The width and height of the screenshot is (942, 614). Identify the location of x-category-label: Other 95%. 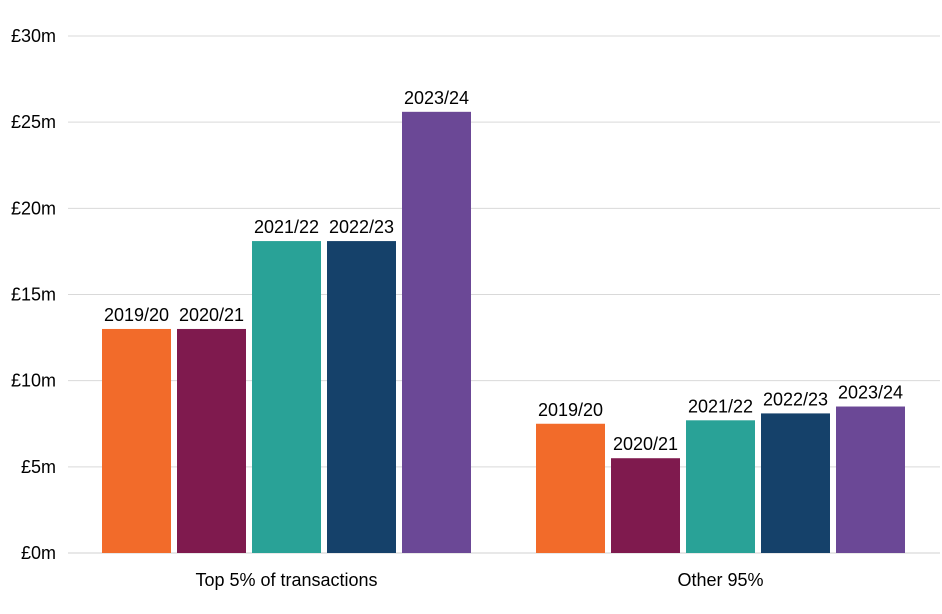
(720, 580).